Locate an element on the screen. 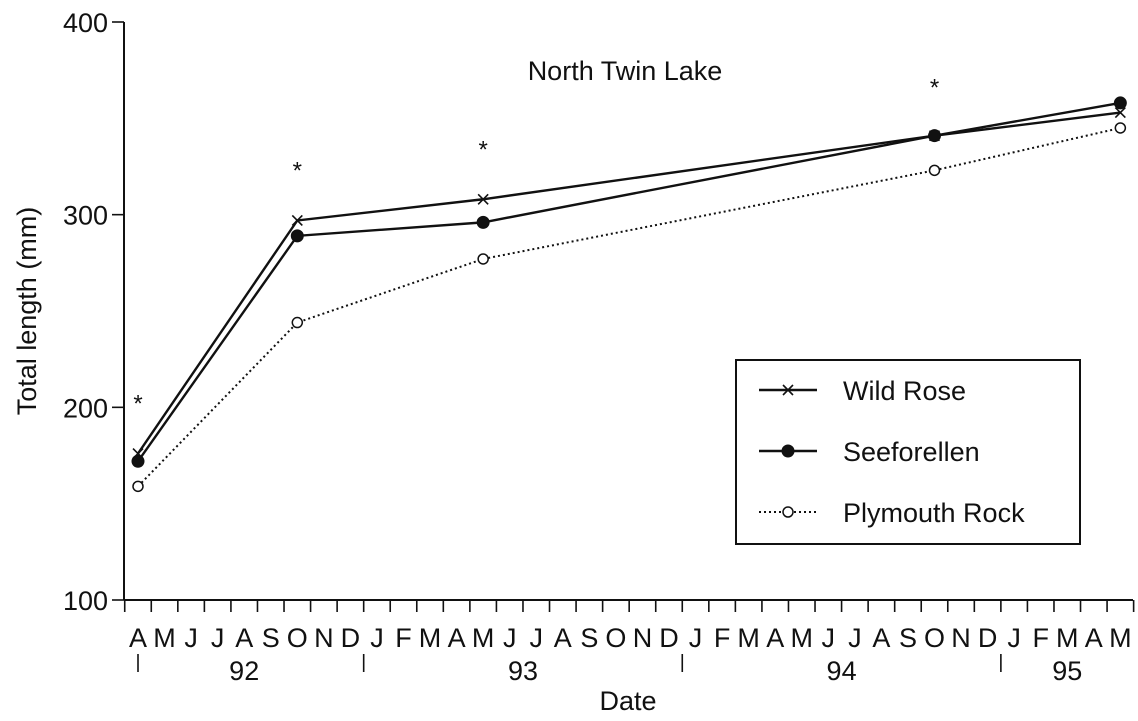 Image resolution: width=1138 pixels, height=721 pixels. y-axis-label: Total length (mm) is located at coordinates (27, 311).